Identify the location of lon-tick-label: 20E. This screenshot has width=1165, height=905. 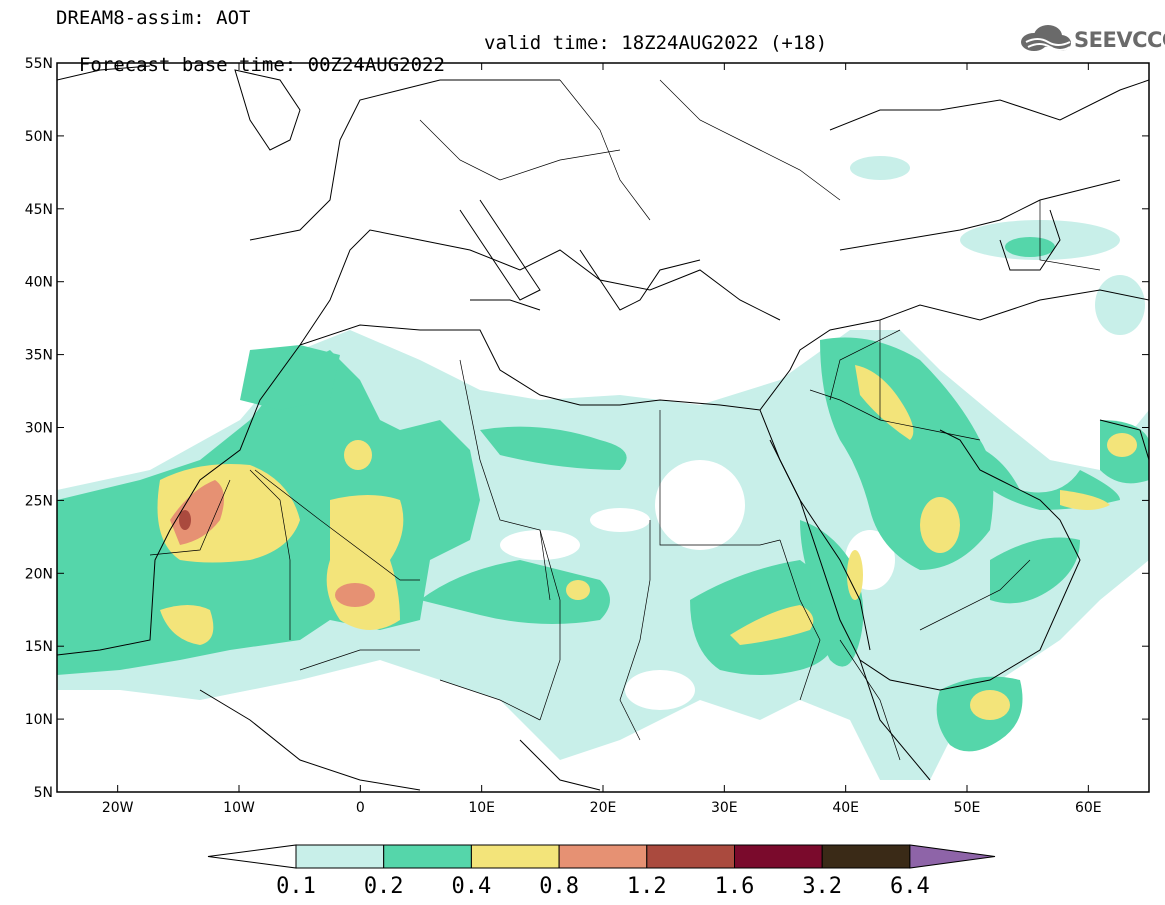
(603, 808).